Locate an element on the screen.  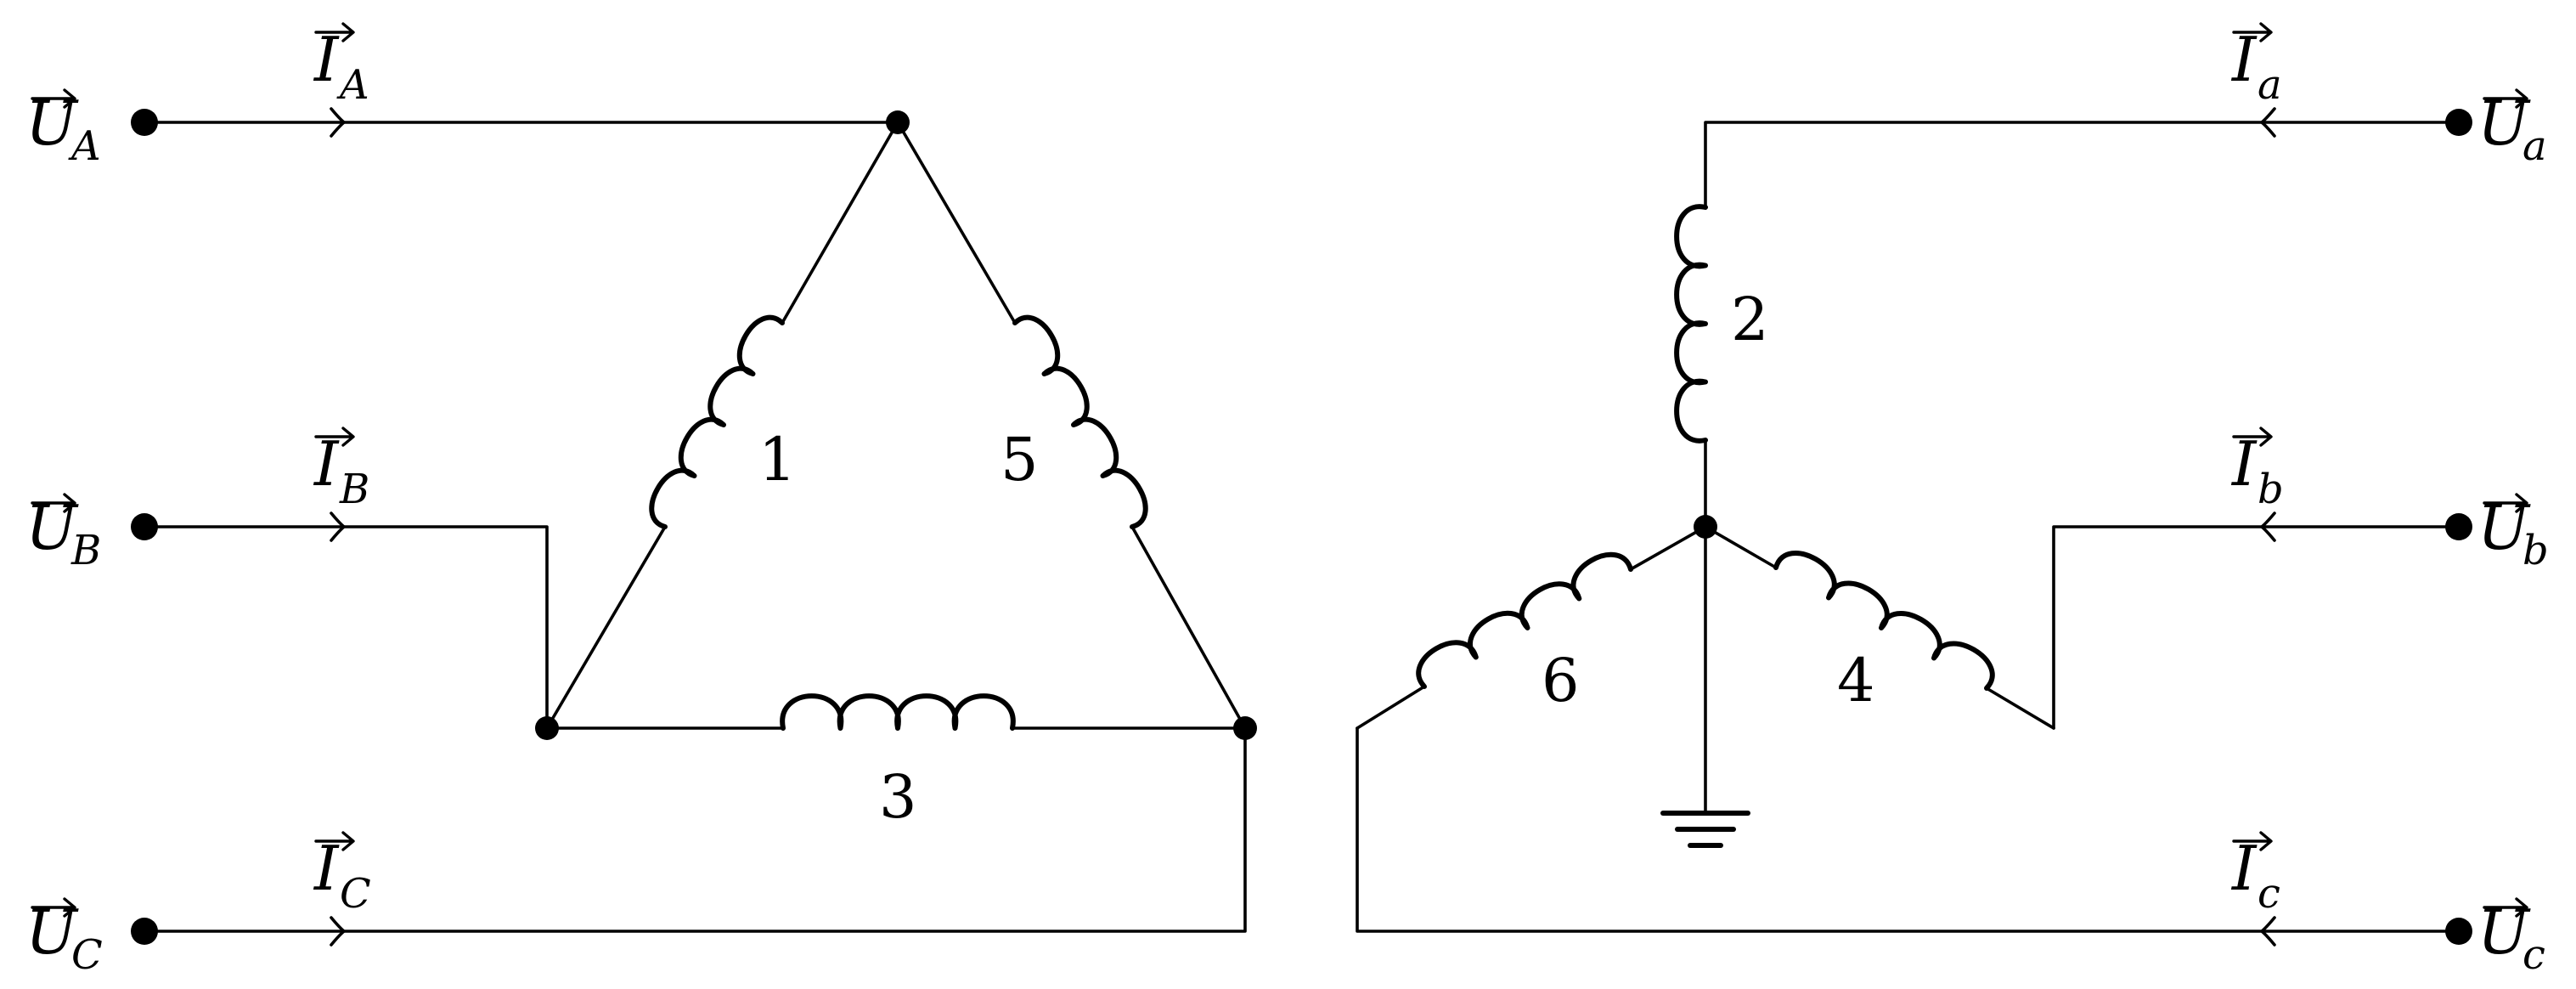
voltage-label-c-sec: U c is located at coordinates (2511, 937).